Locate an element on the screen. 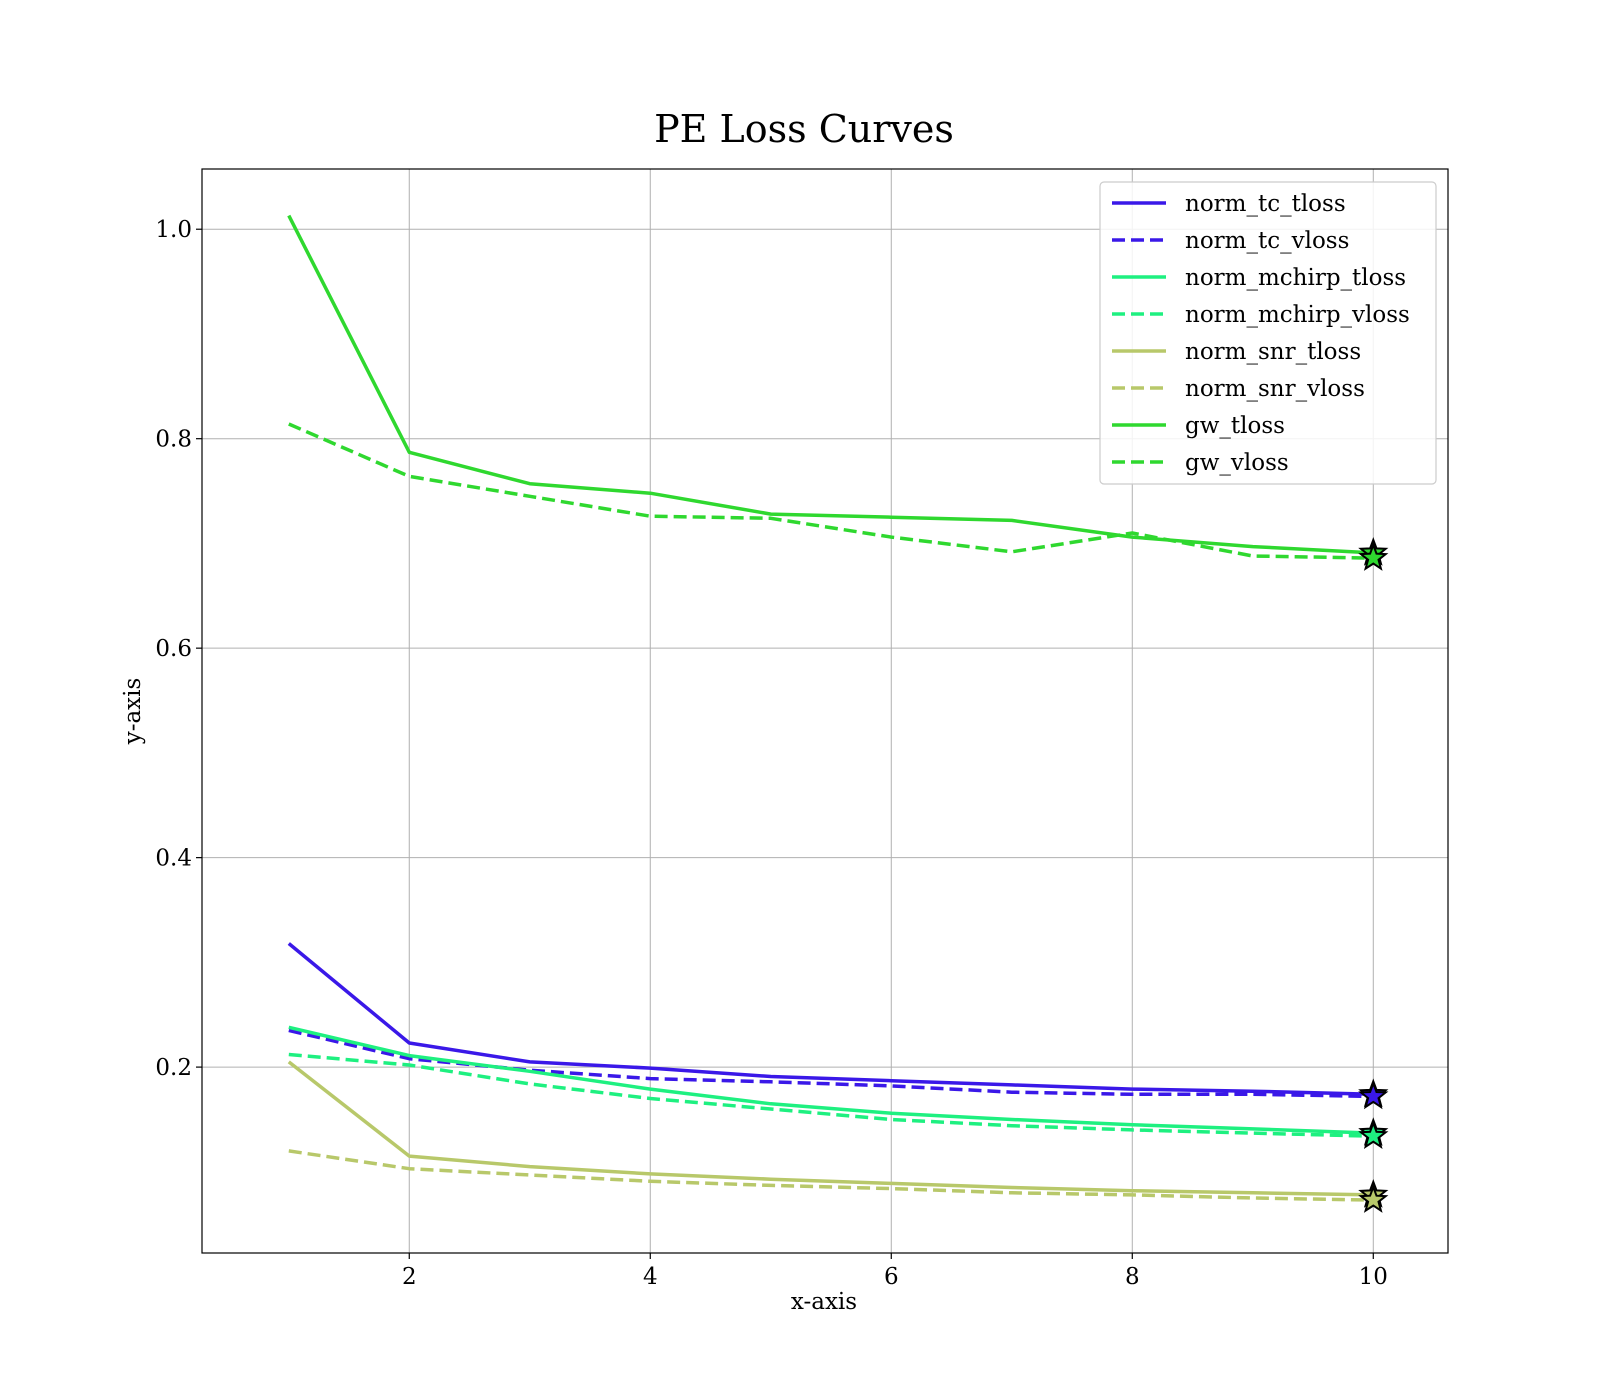 The width and height of the screenshot is (1600, 1400). end-marker-star-norm_snr_vloss is located at coordinates (1373, 1198).